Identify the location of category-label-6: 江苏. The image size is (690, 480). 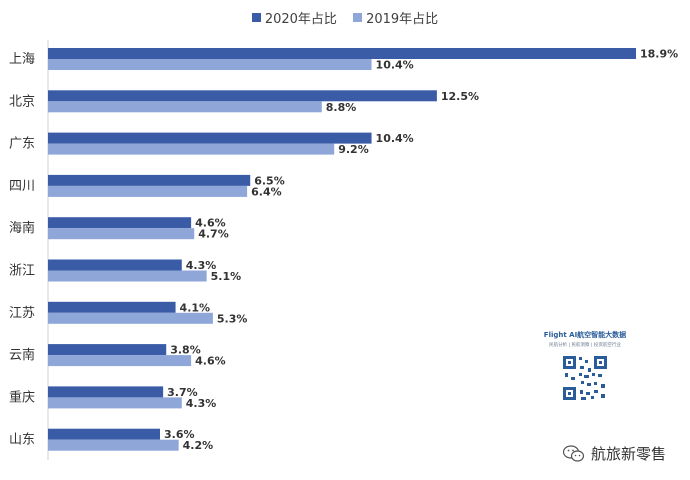
(22, 313).